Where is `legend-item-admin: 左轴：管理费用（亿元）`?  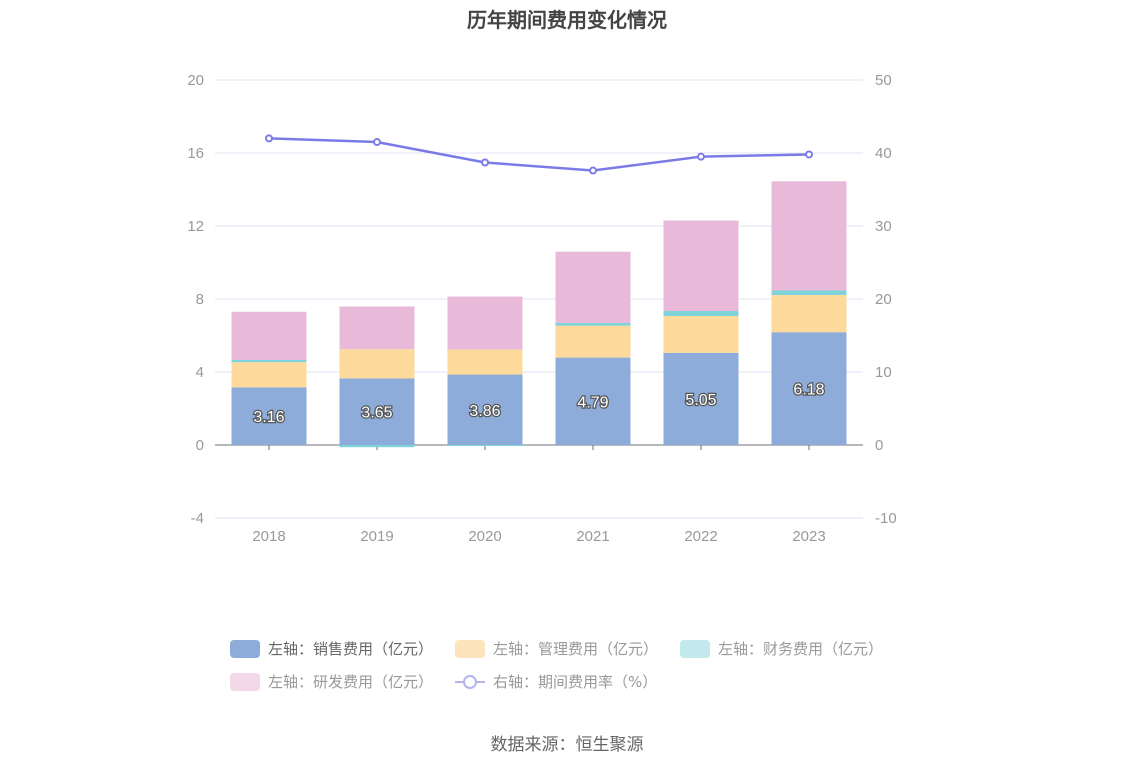 legend-item-admin: 左轴：管理费用（亿元） is located at coordinates (556, 648).